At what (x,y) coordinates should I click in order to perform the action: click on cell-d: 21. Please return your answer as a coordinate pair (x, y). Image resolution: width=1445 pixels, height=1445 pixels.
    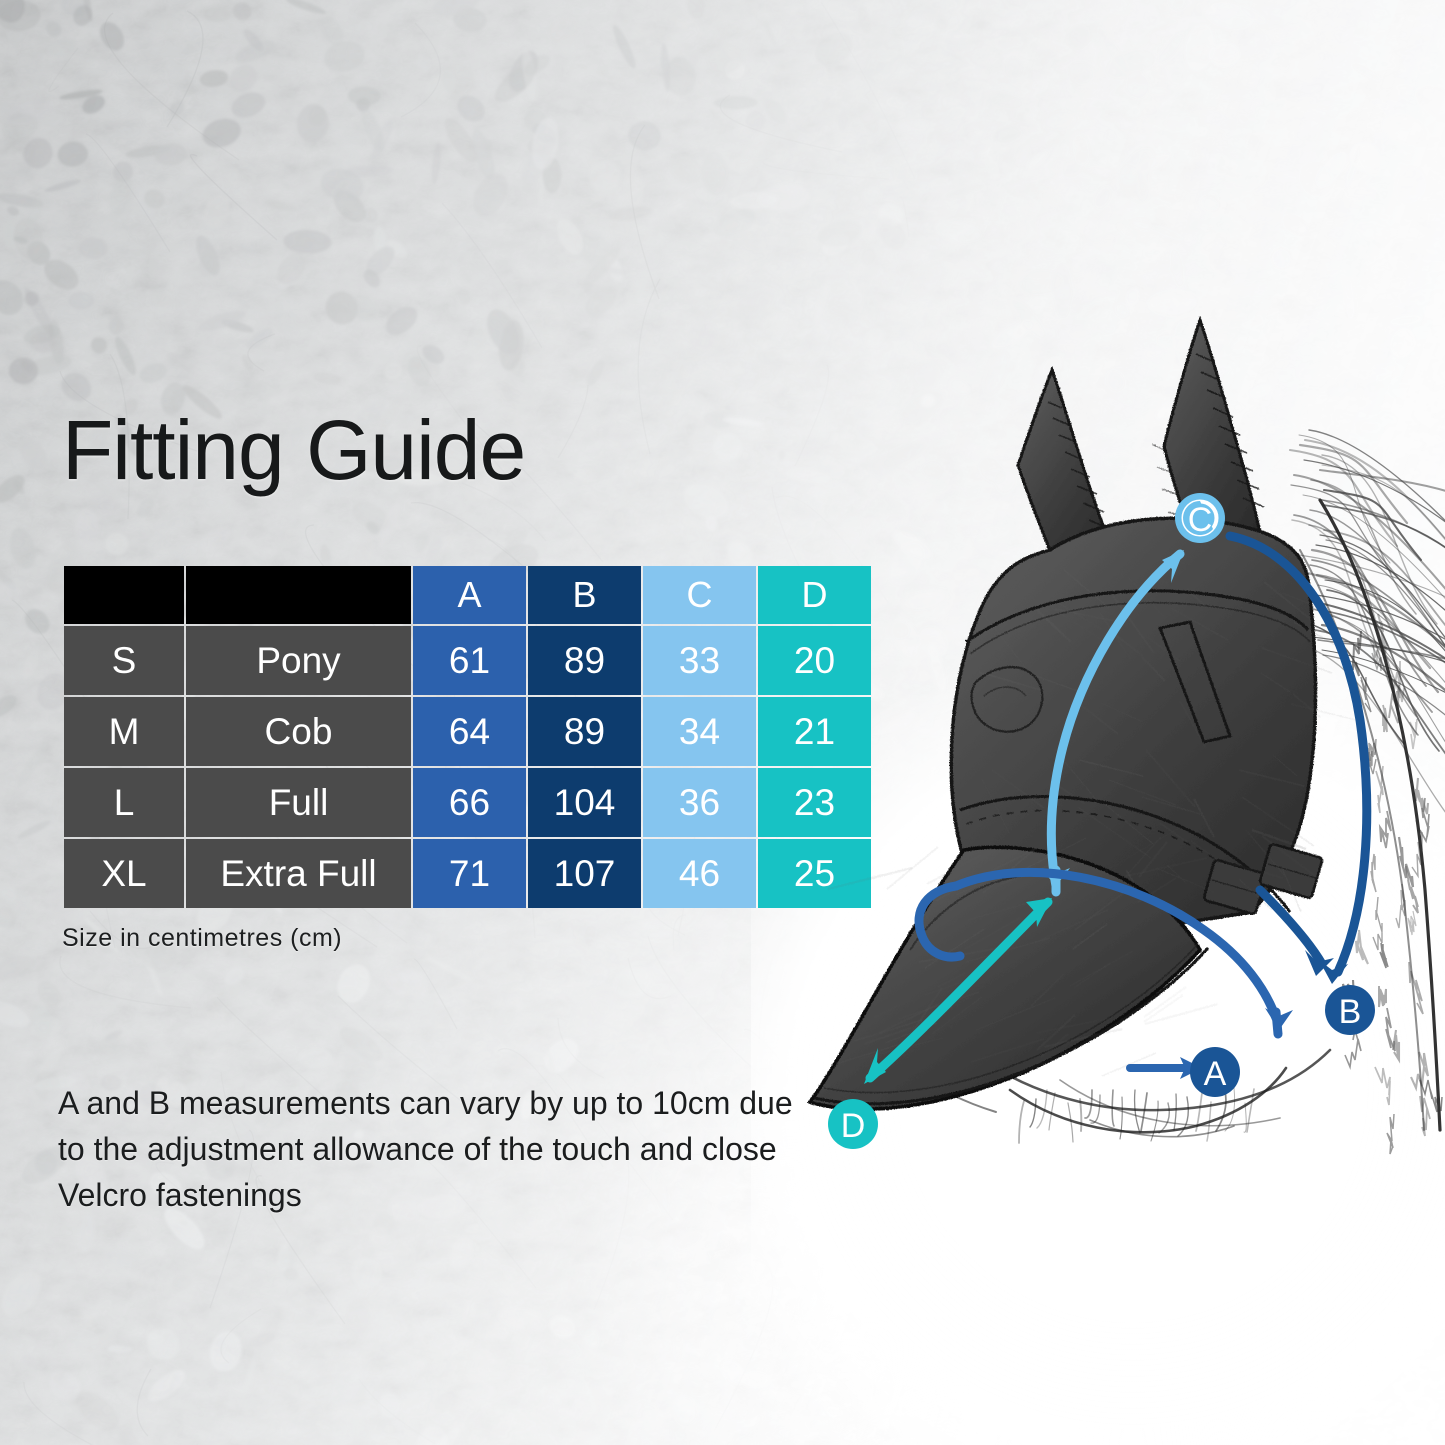
    Looking at the image, I should click on (814, 731).